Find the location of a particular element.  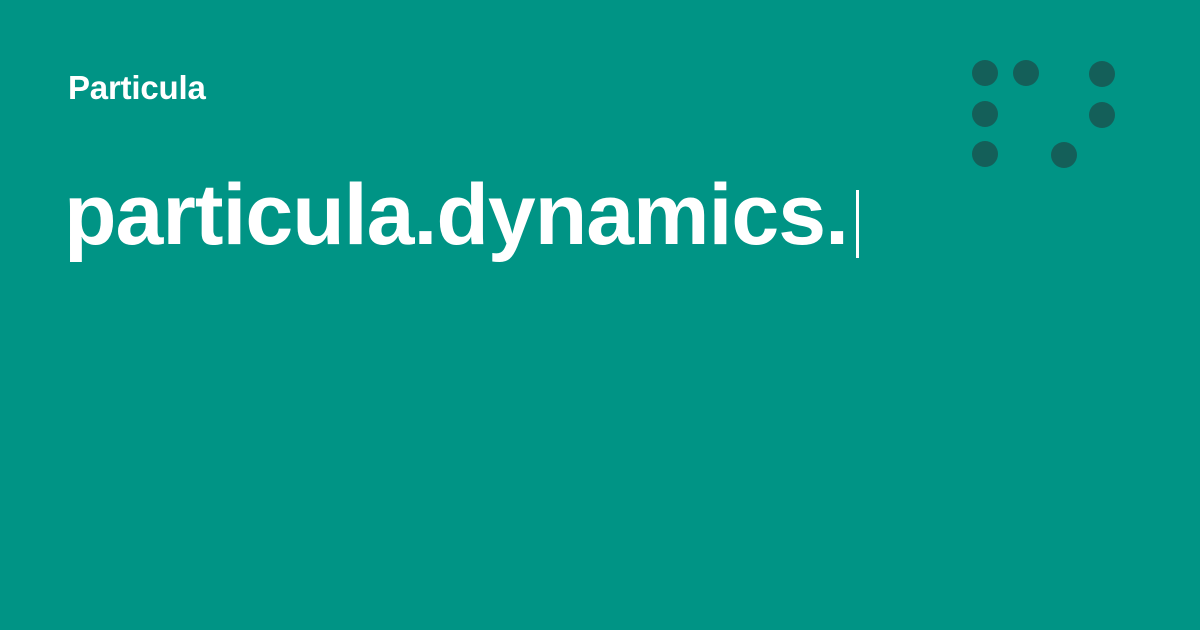

page-title-container: particula.dynamics. is located at coordinates (461, 215).